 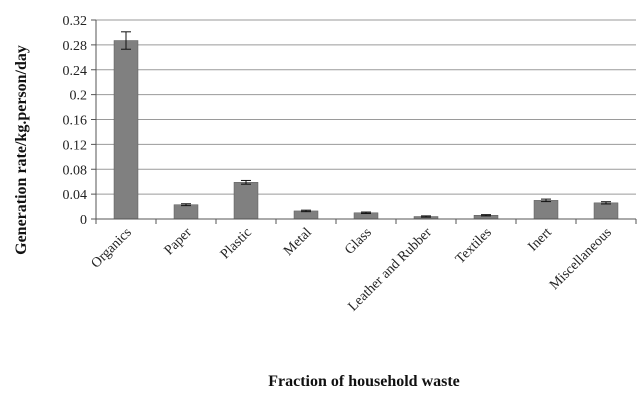 What do you see at coordinates (75, 195) in the screenshot?
I see `y-tick-label: 0.04` at bounding box center [75, 195].